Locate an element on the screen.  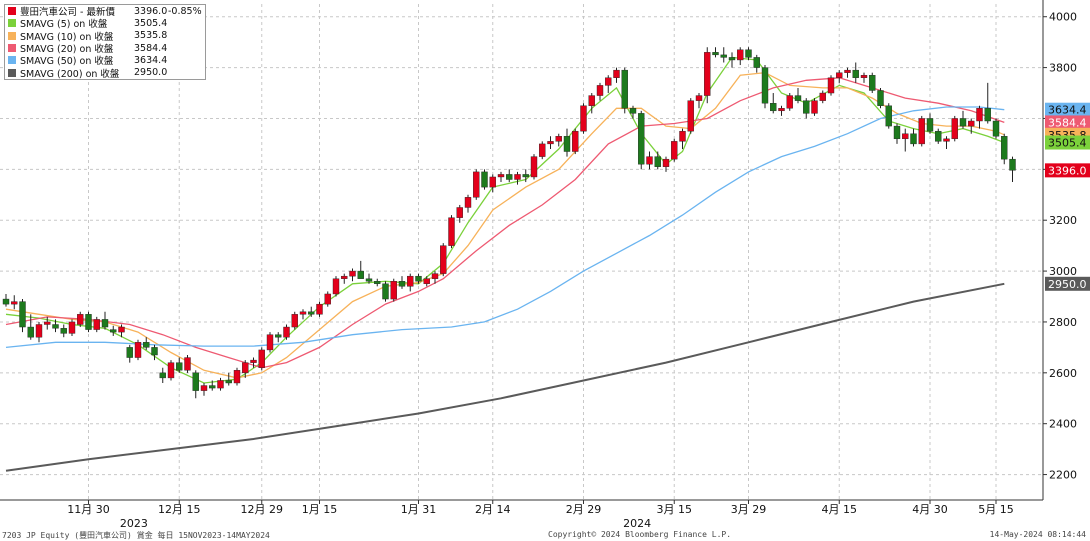
legend-label-sma50: SMAVG (50) on 收盤 is located at coordinates (67, 62).